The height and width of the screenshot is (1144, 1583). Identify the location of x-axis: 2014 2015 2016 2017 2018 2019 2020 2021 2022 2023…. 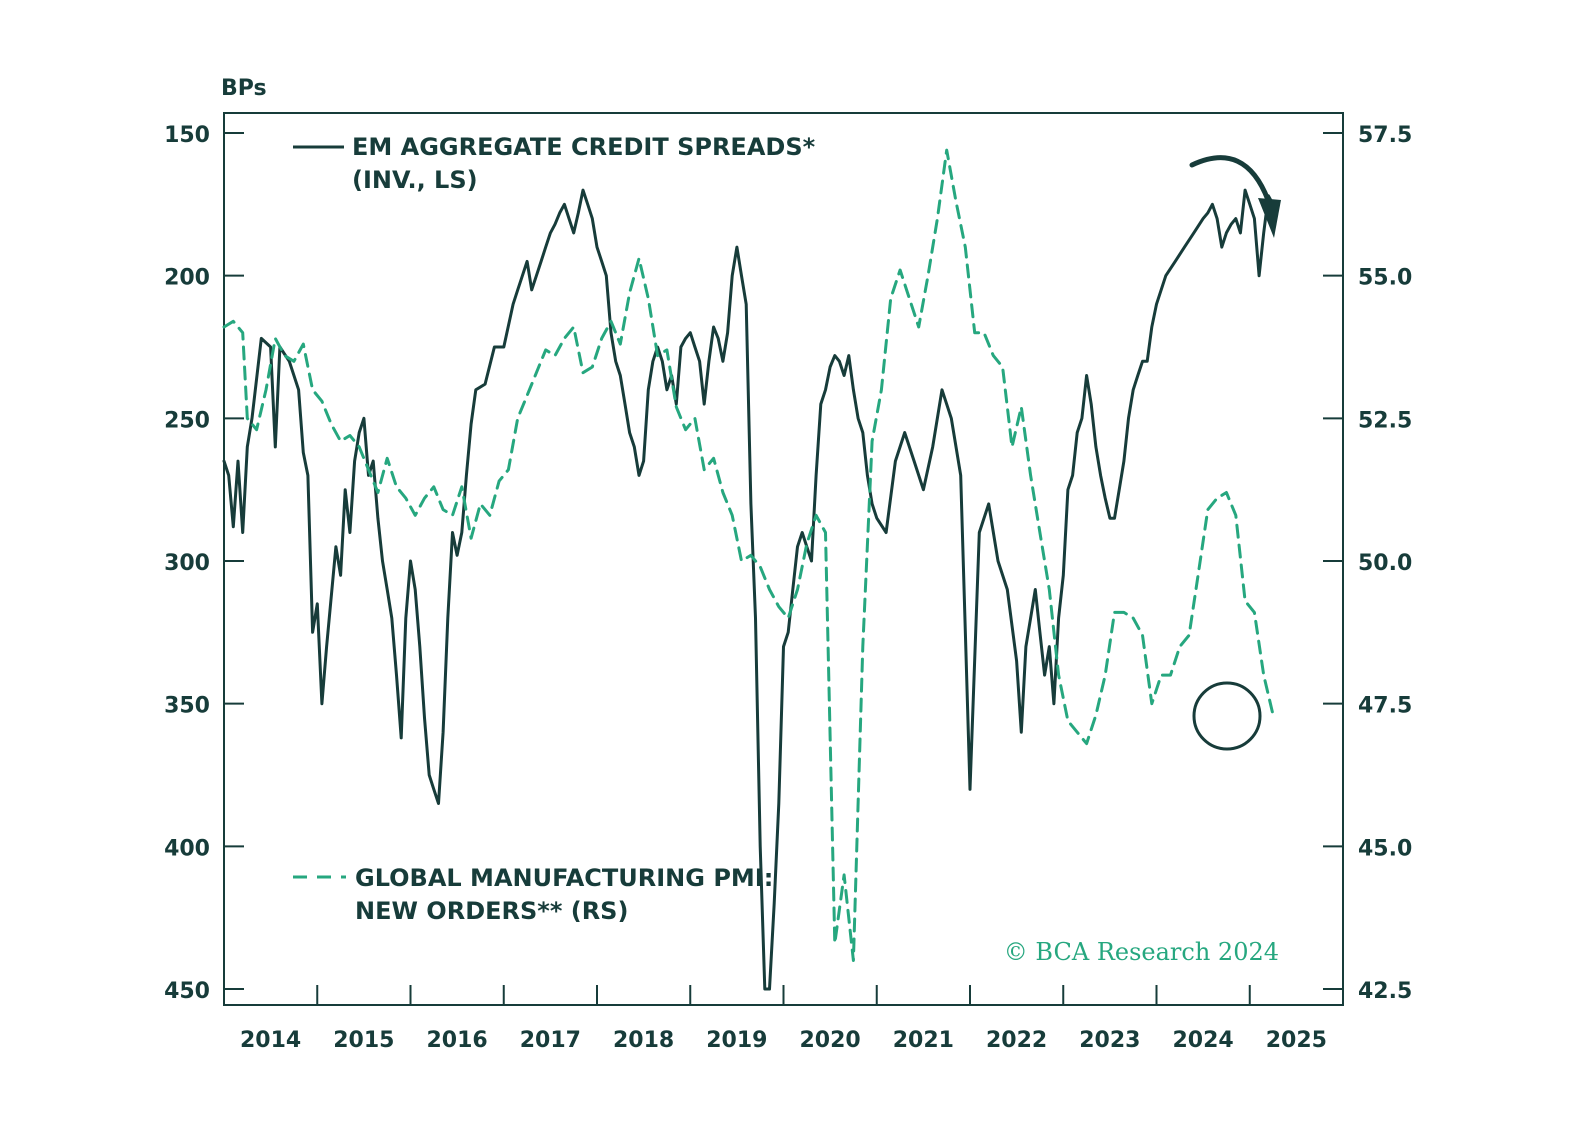
(783, 1019).